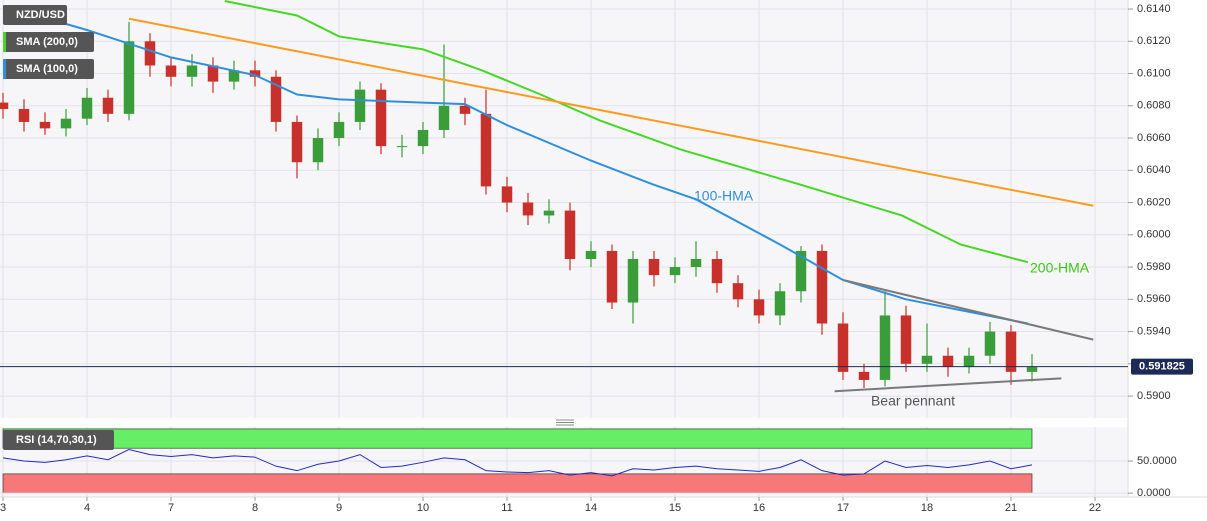 Image resolution: width=1207 pixels, height=521 pixels. I want to click on legend-label: RSI (14,70,30,1), so click(56, 440).